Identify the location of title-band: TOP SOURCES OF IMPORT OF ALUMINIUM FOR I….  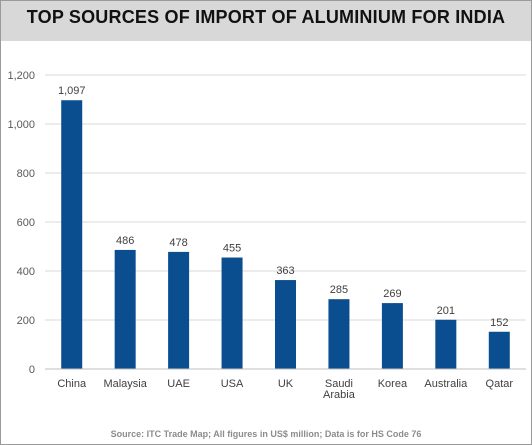
(266, 21).